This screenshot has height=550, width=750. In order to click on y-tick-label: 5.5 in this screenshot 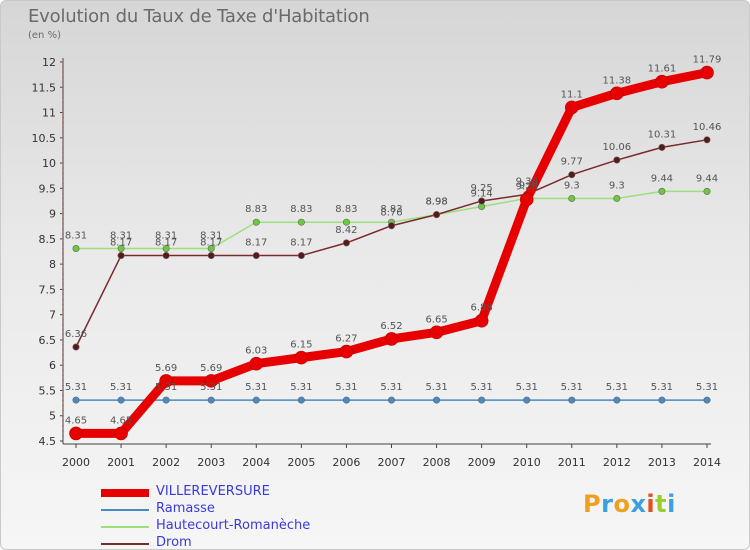, I will do `click(48, 390)`.